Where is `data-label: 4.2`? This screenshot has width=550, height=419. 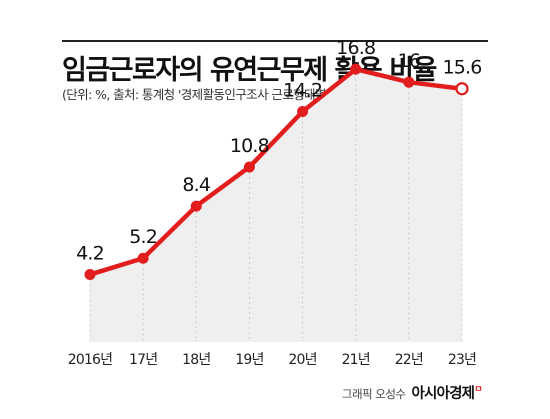 data-label: 4.2 is located at coordinates (90, 254).